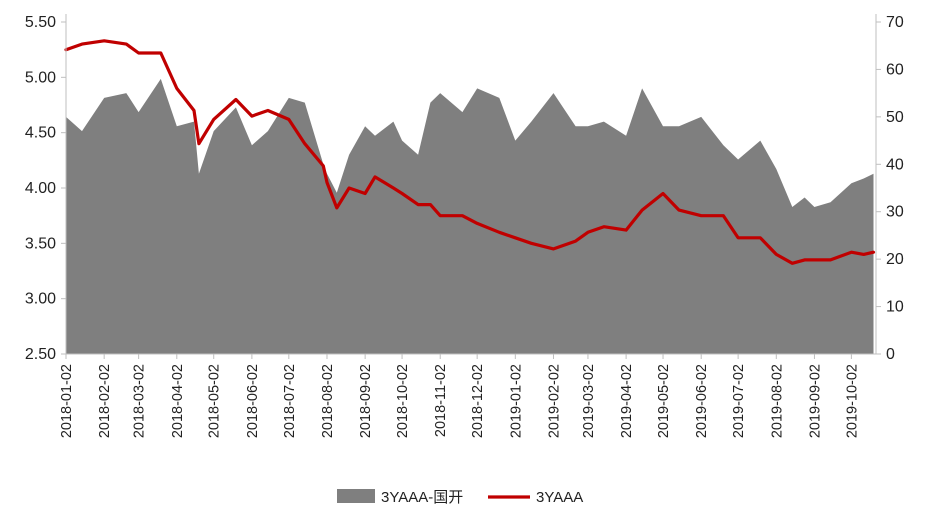 The height and width of the screenshot is (522, 927). I want to click on x-tick-label: 2018-11-02, so click(441, 400).